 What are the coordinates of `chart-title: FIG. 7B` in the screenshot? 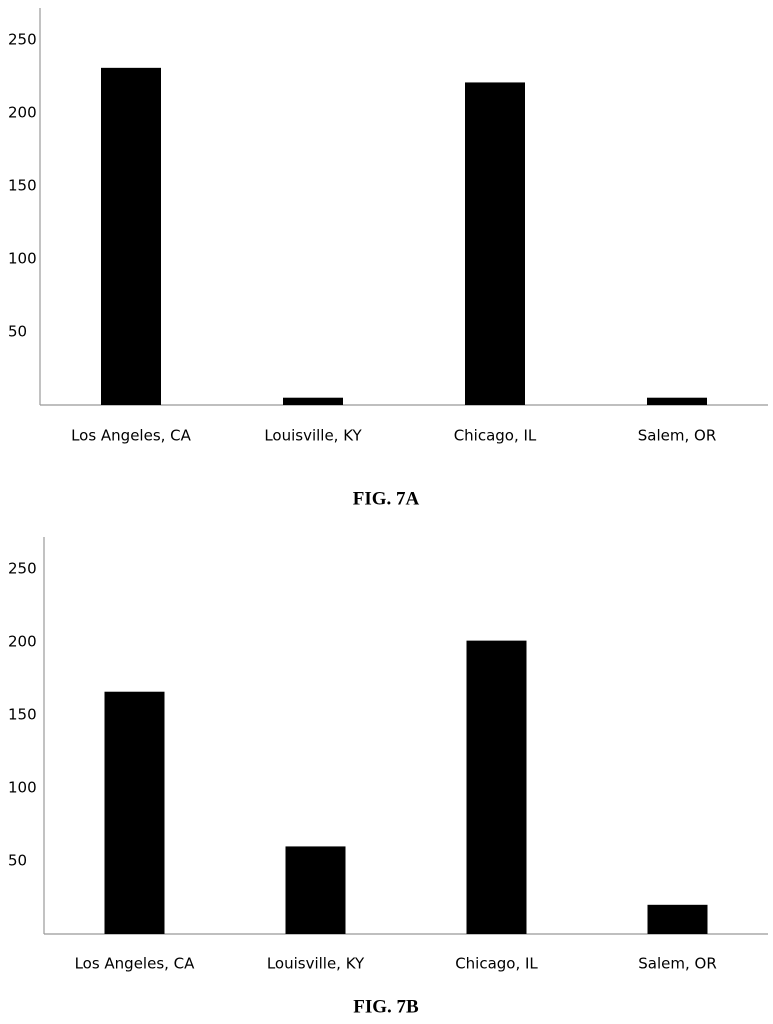 It's located at (386, 1006).